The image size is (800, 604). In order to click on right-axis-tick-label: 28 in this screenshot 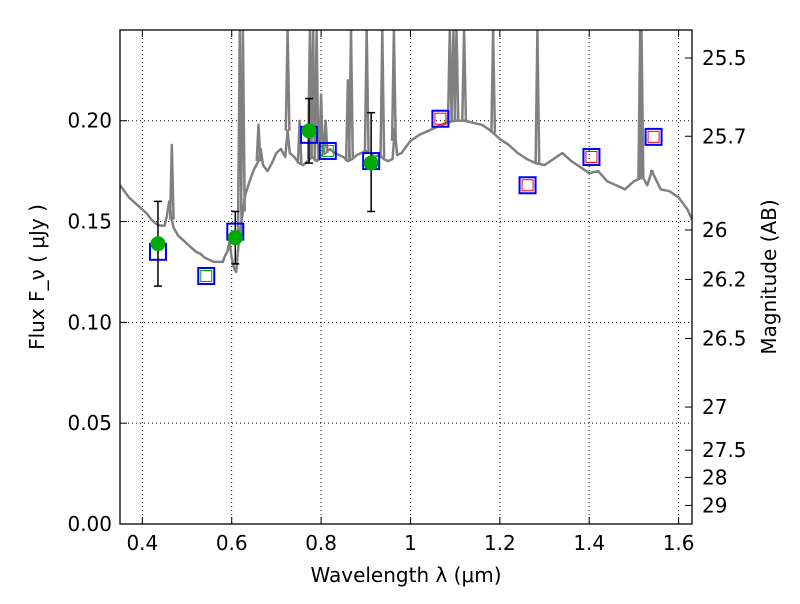, I will do `click(714, 477)`.